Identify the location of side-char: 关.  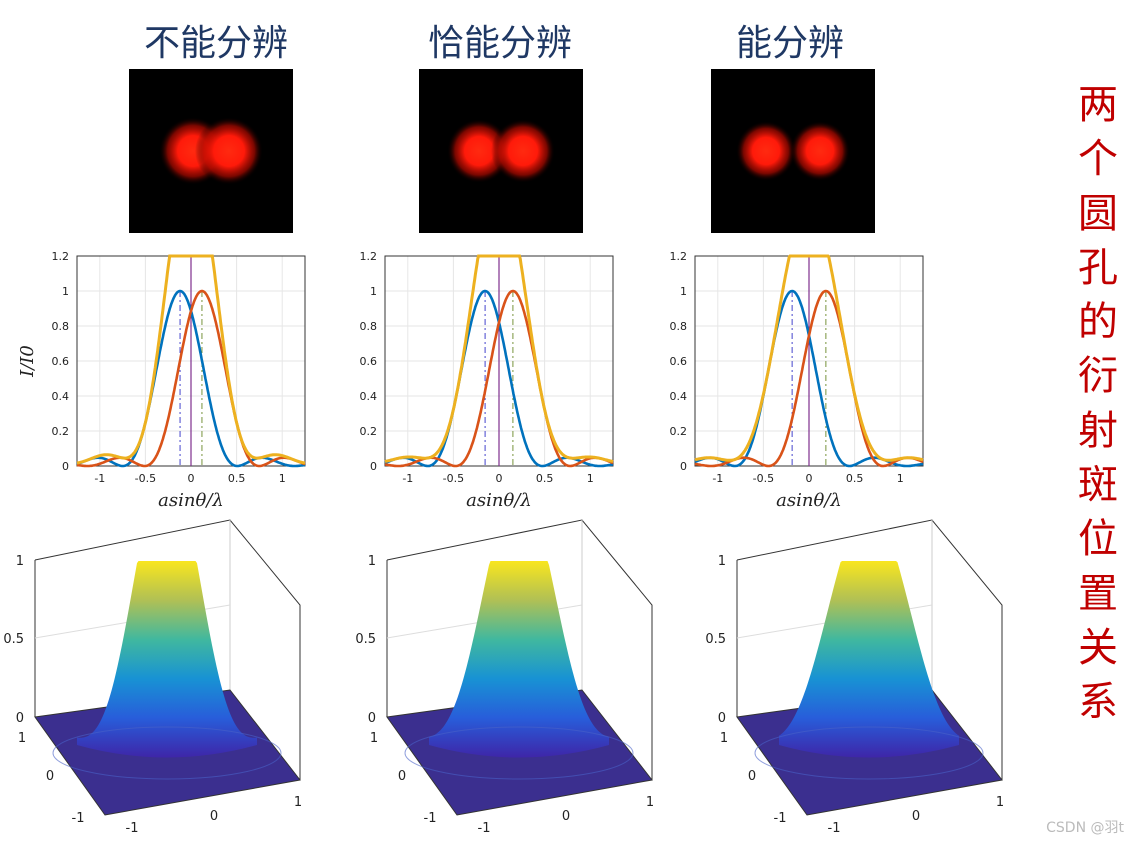
(1098, 647).